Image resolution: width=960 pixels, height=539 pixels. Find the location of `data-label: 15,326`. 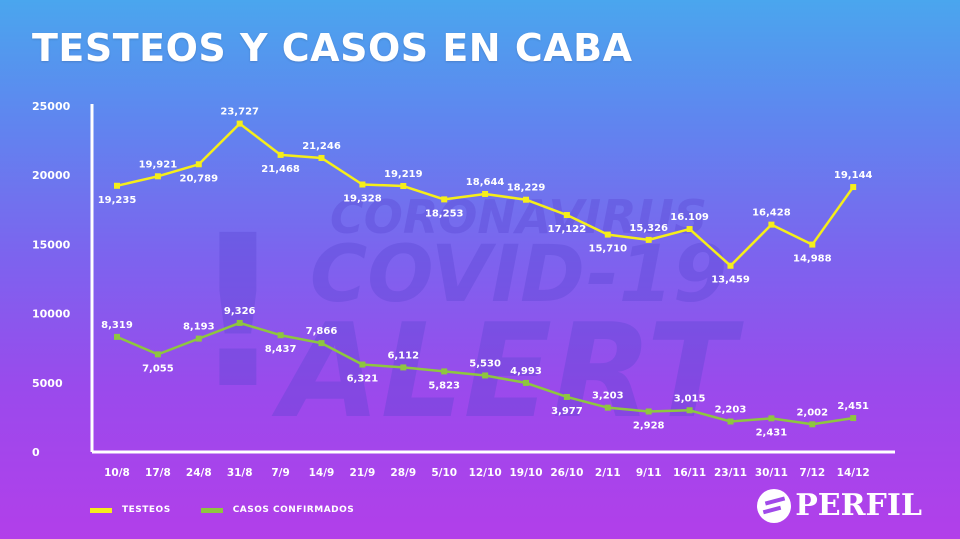

data-label: 15,326 is located at coordinates (648, 228).